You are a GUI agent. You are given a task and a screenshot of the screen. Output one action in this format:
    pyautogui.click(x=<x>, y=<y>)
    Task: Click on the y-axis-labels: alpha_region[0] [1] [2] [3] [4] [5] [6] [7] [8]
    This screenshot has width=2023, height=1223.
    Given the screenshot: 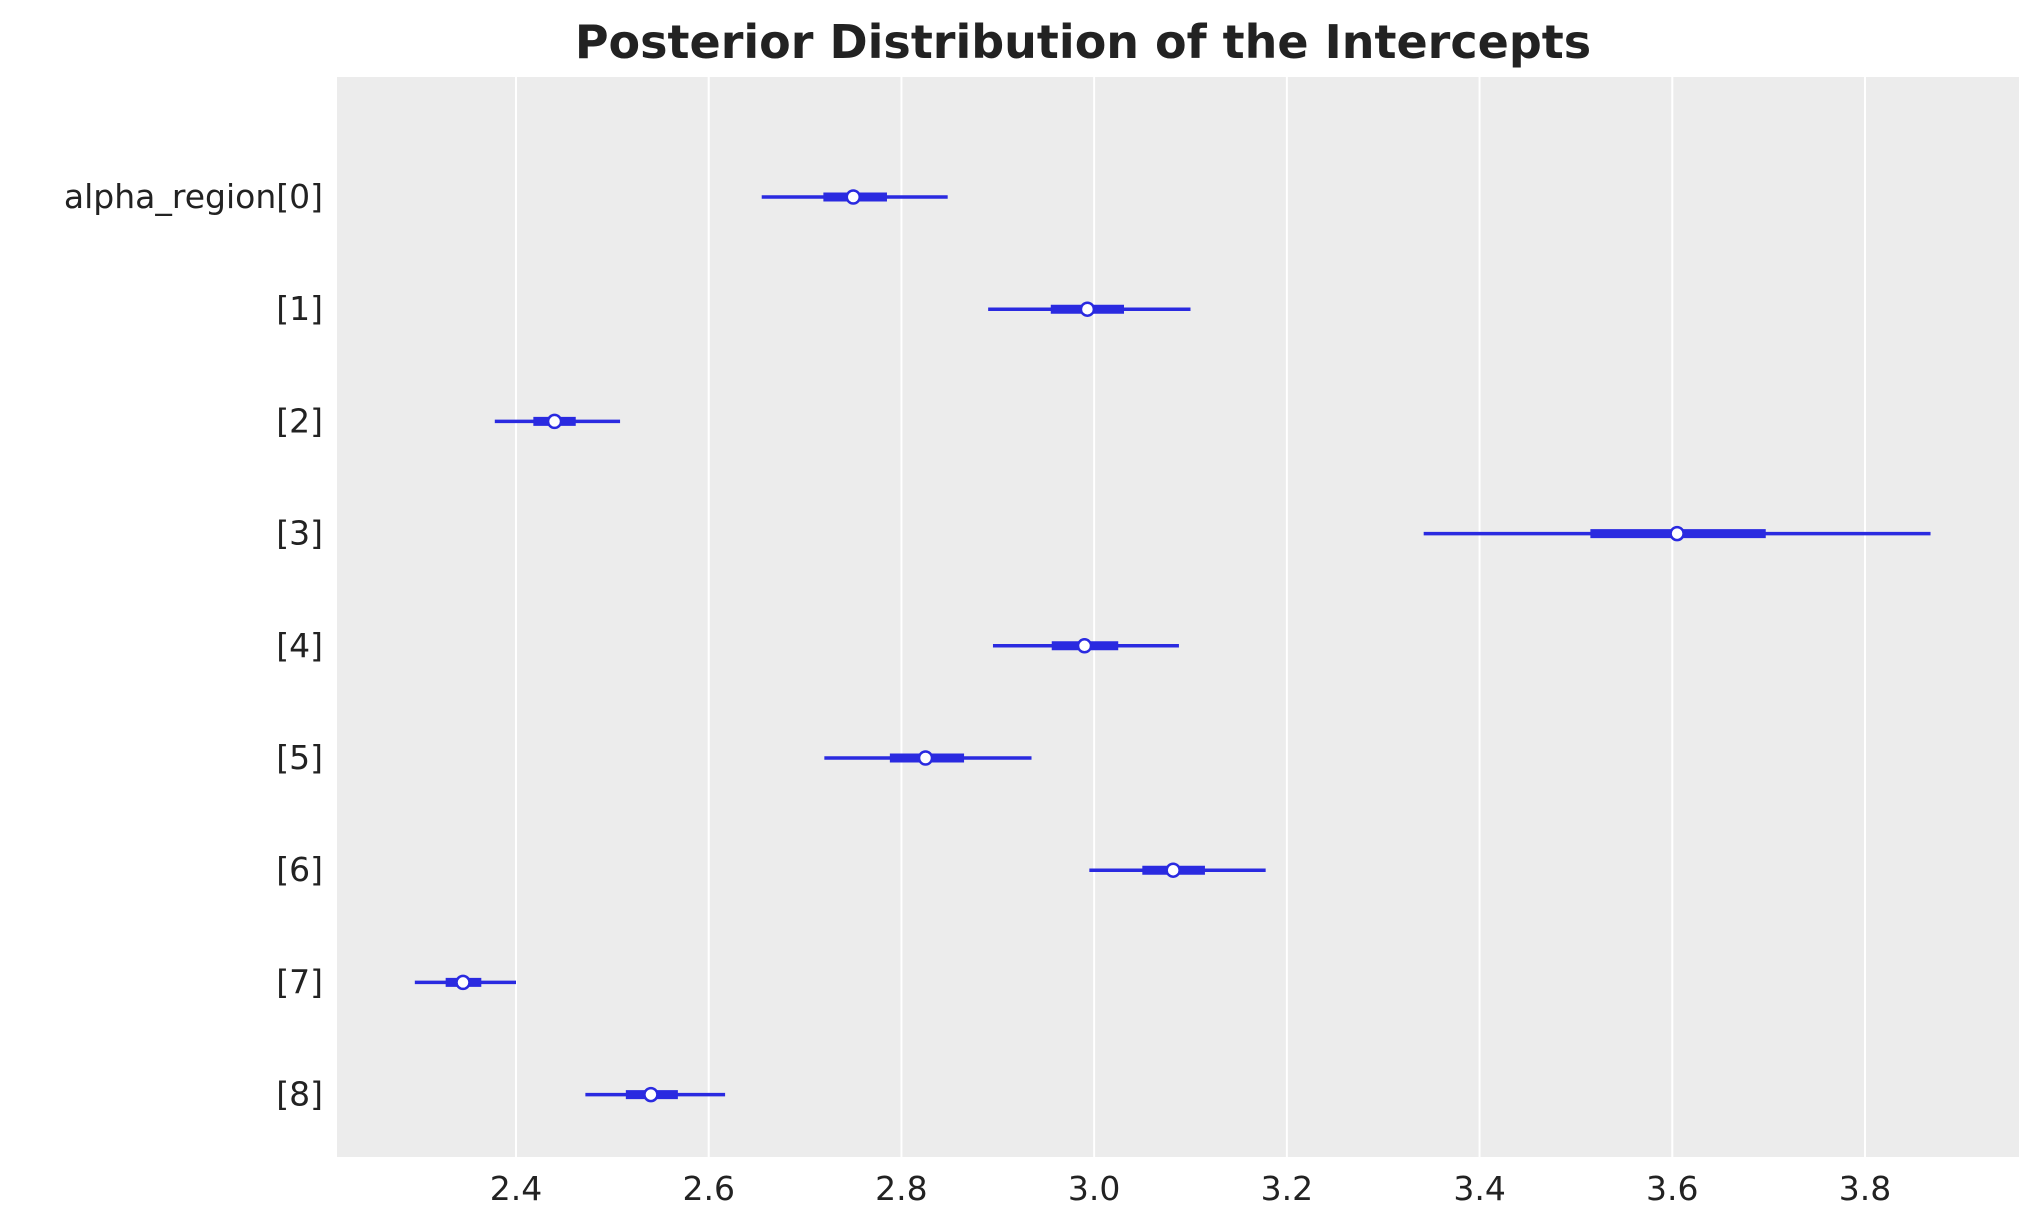 What is the action you would take?
    pyautogui.click(x=193, y=645)
    